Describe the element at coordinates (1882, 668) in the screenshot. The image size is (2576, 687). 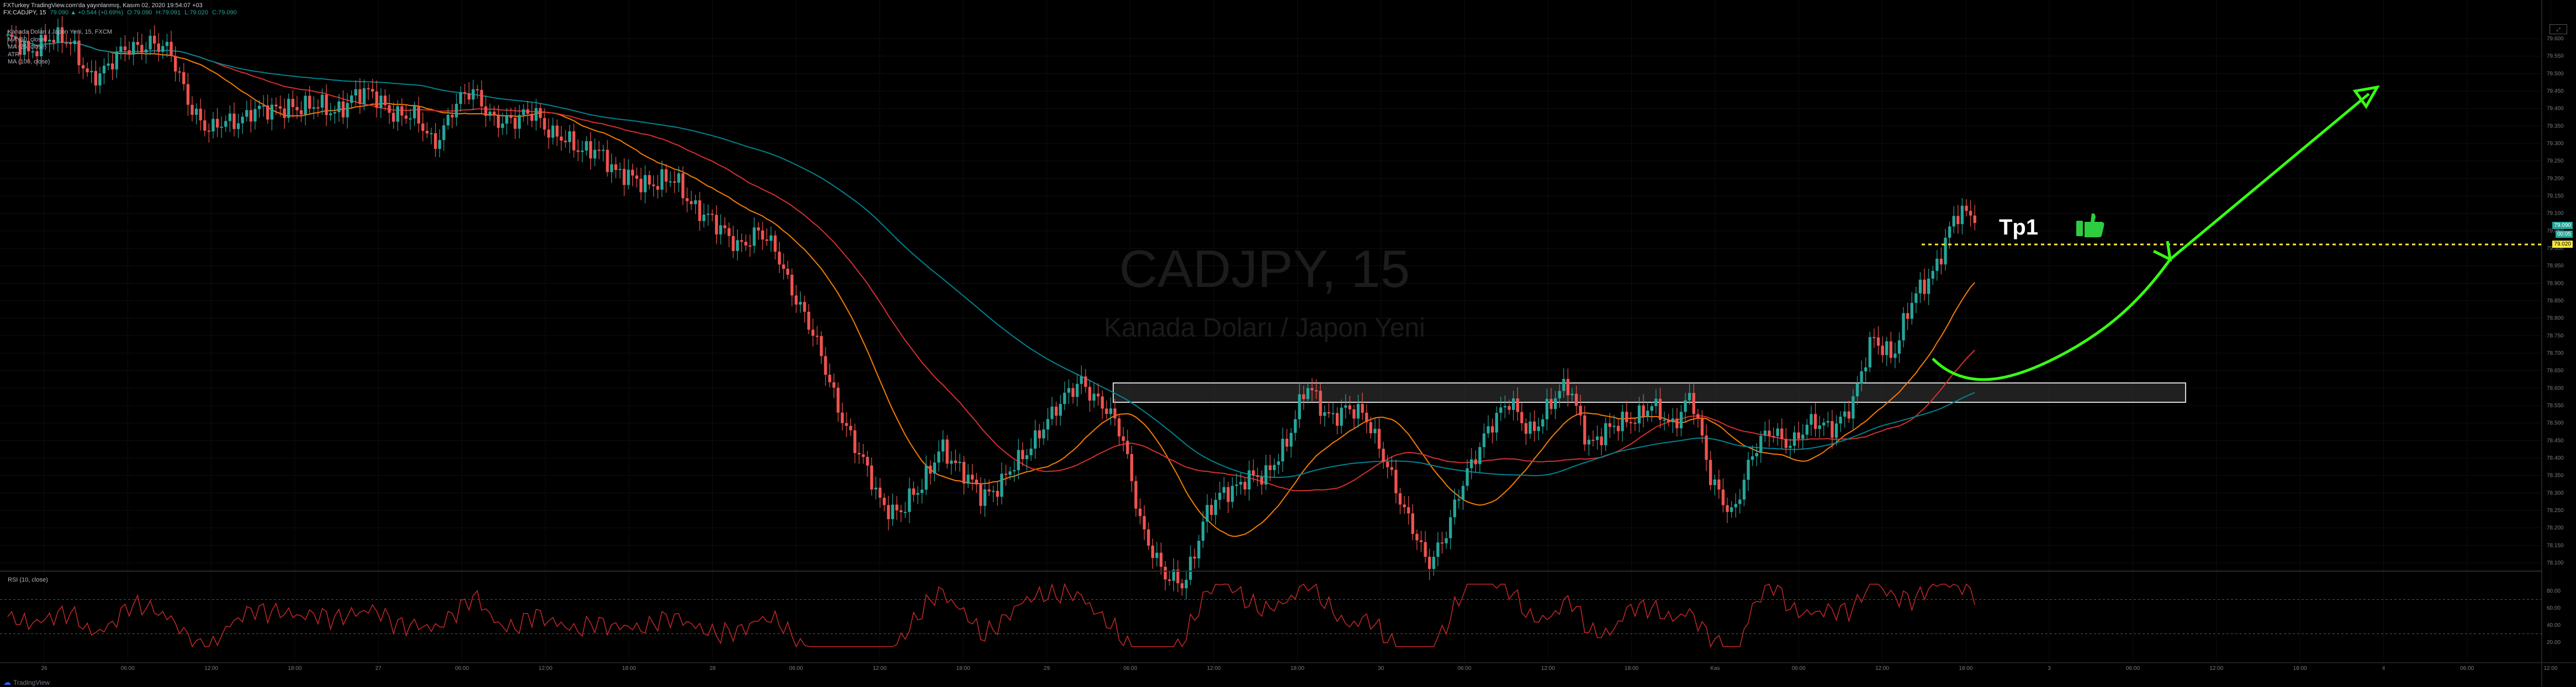
I see `time-tick: 12:00` at that location.